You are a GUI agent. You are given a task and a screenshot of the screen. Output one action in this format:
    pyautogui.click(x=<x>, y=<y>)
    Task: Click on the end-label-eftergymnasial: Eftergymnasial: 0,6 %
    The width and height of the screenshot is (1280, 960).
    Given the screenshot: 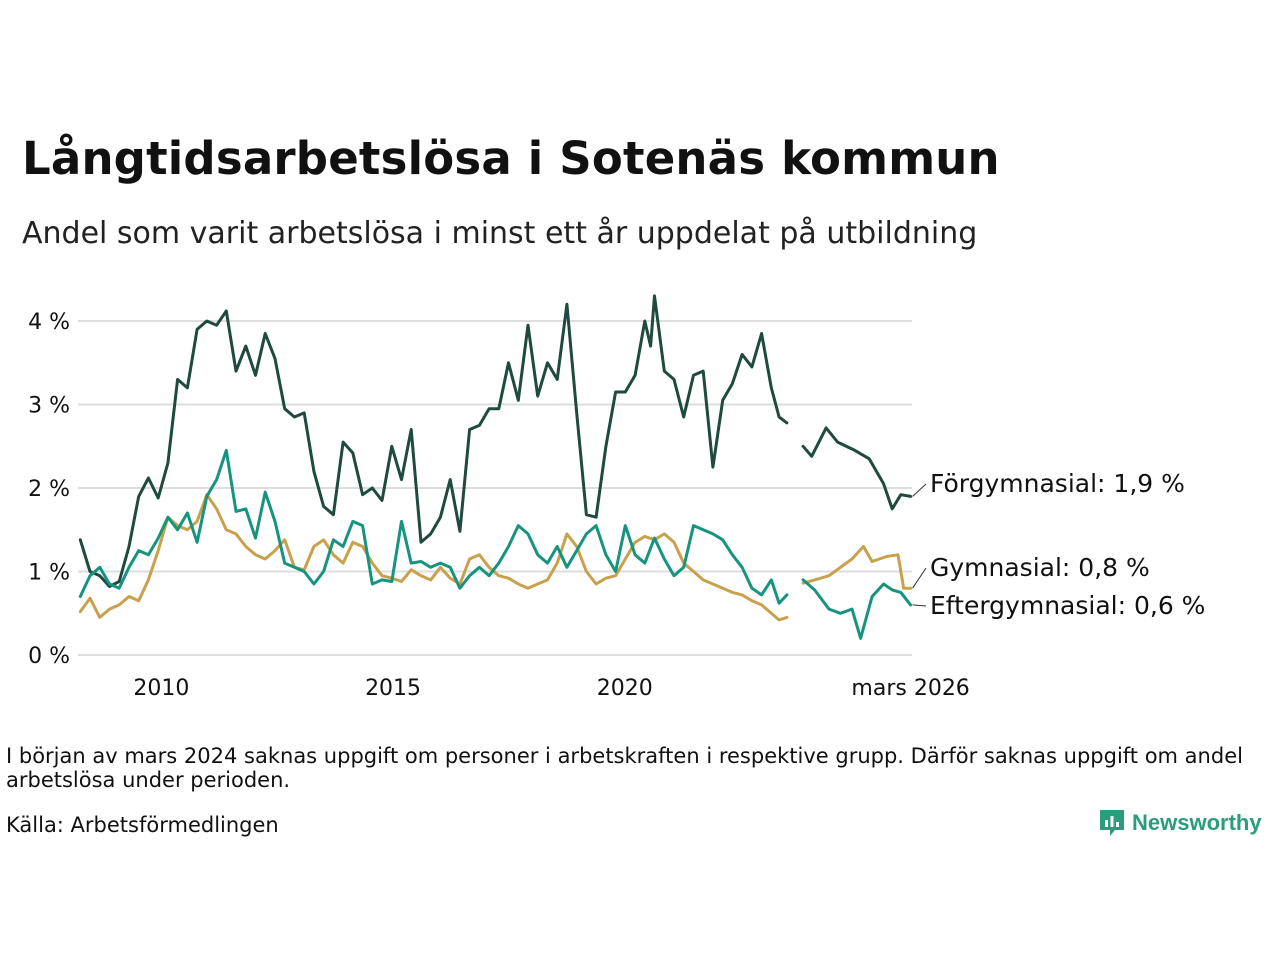 What is the action you would take?
    pyautogui.click(x=1067, y=605)
    